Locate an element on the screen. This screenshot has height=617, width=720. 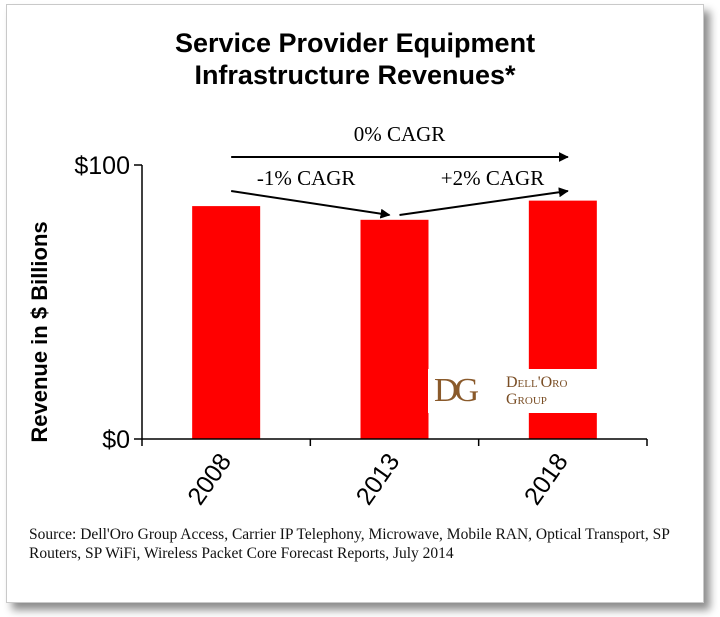
y-tick-label: $0 is located at coordinates (116, 440).